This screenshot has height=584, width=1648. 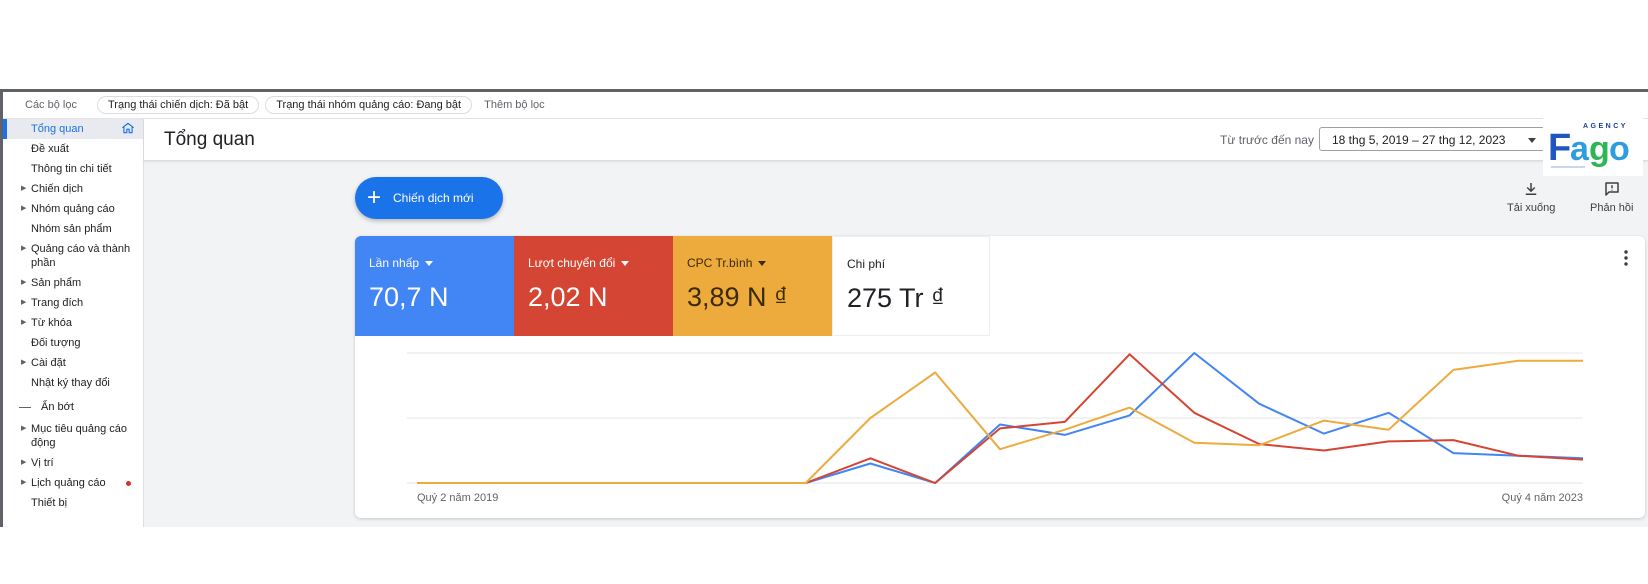 I want to click on feedback-icon, so click(x=1611, y=189).